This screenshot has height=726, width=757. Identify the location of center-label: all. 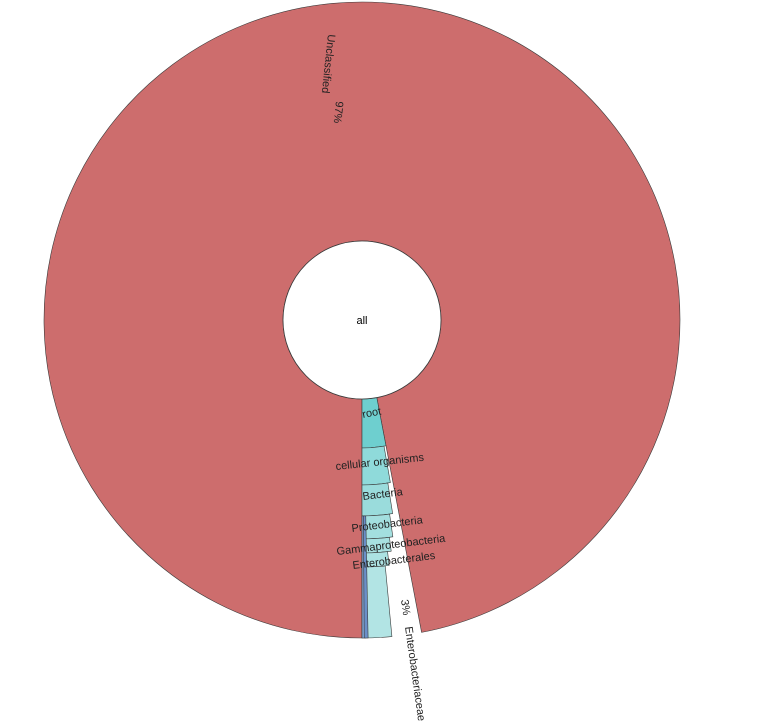
(361, 321).